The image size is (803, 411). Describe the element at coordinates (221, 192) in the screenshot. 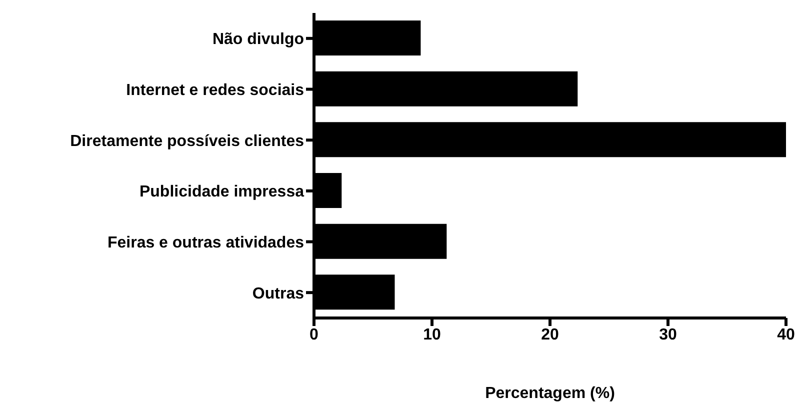

I see `y-tick-label: Publicidade impressa` at that location.